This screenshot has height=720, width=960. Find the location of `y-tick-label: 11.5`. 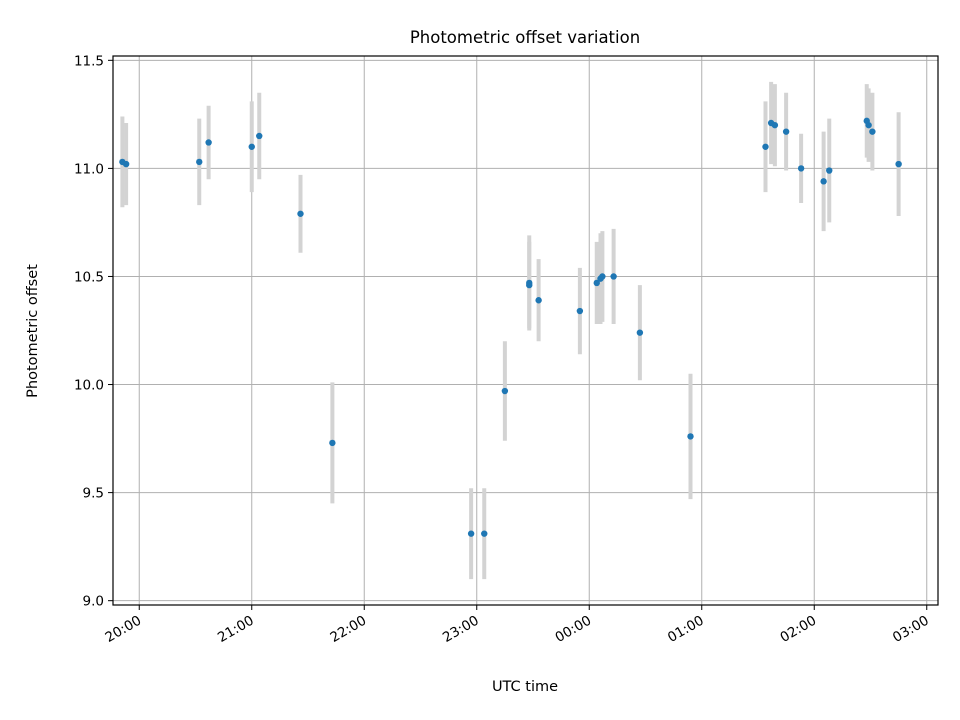

y-tick-label: 11.5 is located at coordinates (89, 61).